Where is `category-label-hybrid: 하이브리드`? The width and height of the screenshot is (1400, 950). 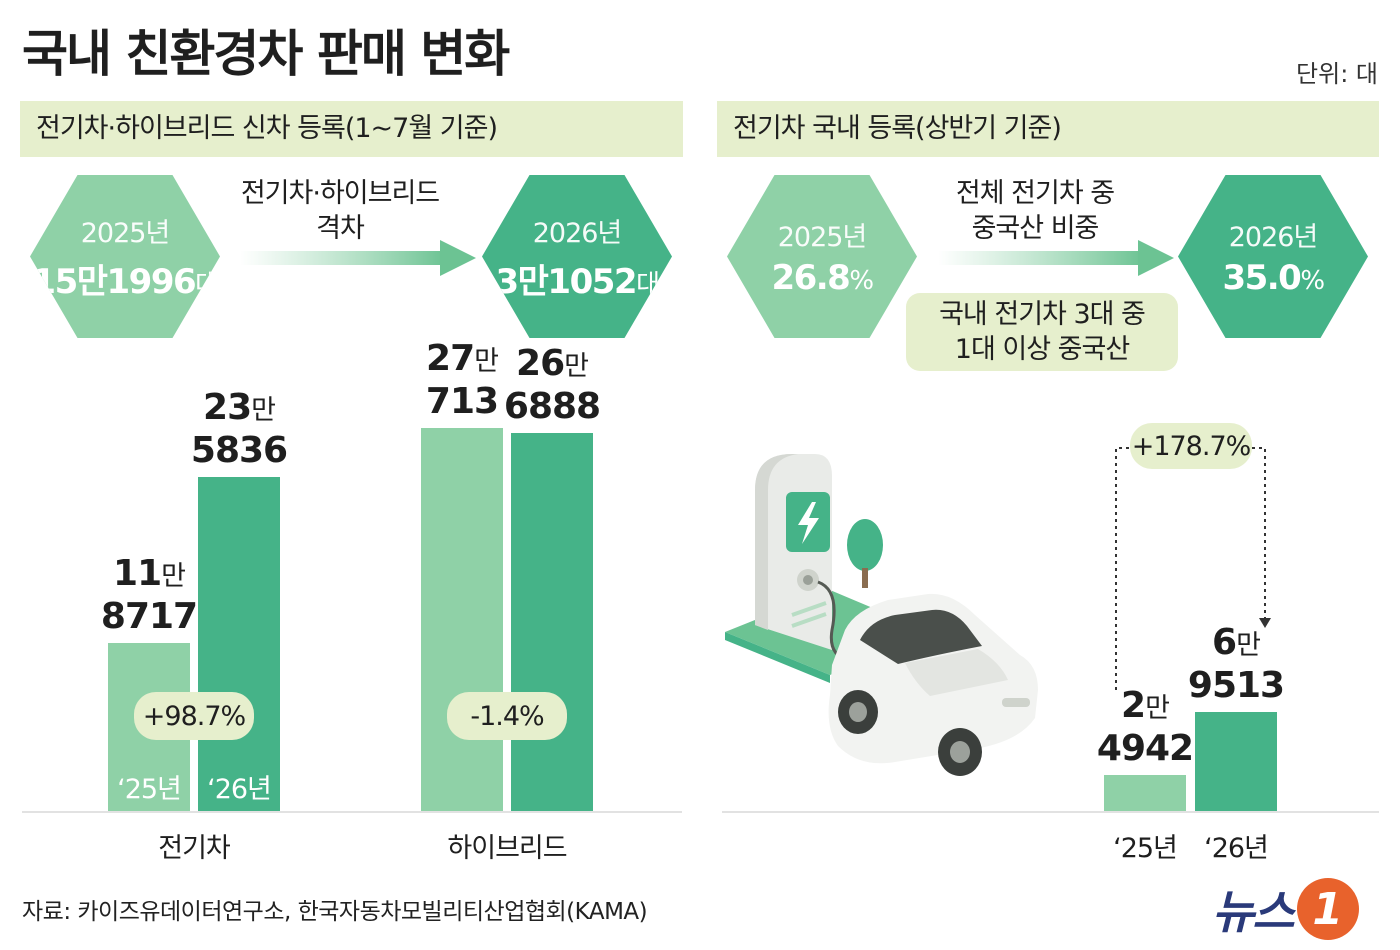
category-label-hybrid: 하이브리드 is located at coordinates (507, 848).